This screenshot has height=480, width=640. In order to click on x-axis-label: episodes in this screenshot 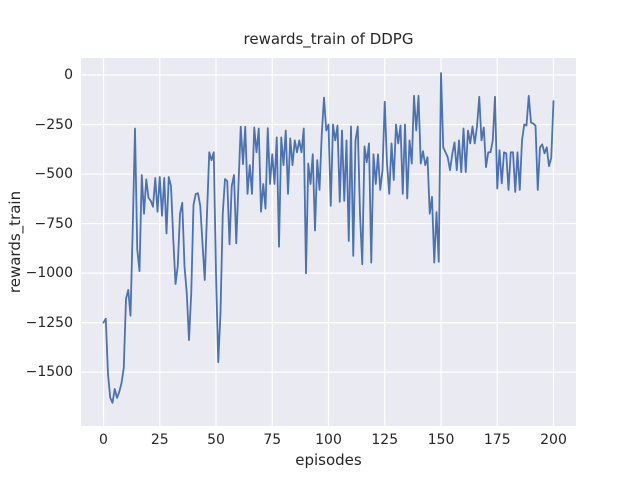, I will do `click(328, 460)`.